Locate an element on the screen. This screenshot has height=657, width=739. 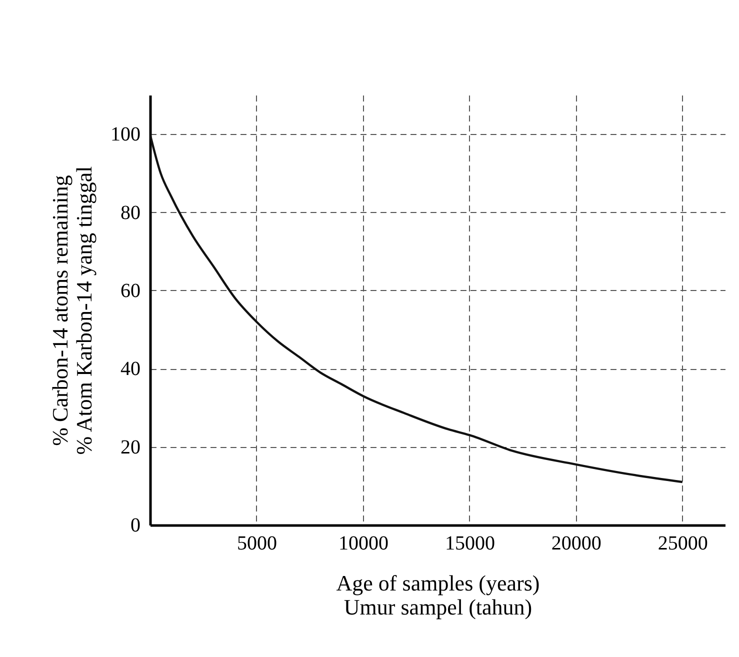
y-tick-label: 100 is located at coordinates (125, 135).